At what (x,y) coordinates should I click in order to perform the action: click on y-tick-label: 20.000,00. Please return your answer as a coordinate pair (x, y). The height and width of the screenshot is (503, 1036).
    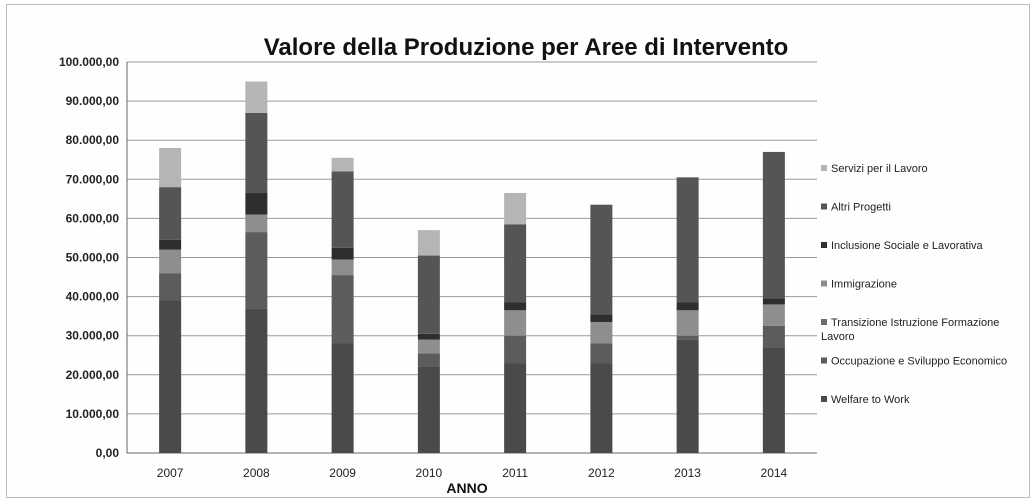
    Looking at the image, I should click on (93, 375).